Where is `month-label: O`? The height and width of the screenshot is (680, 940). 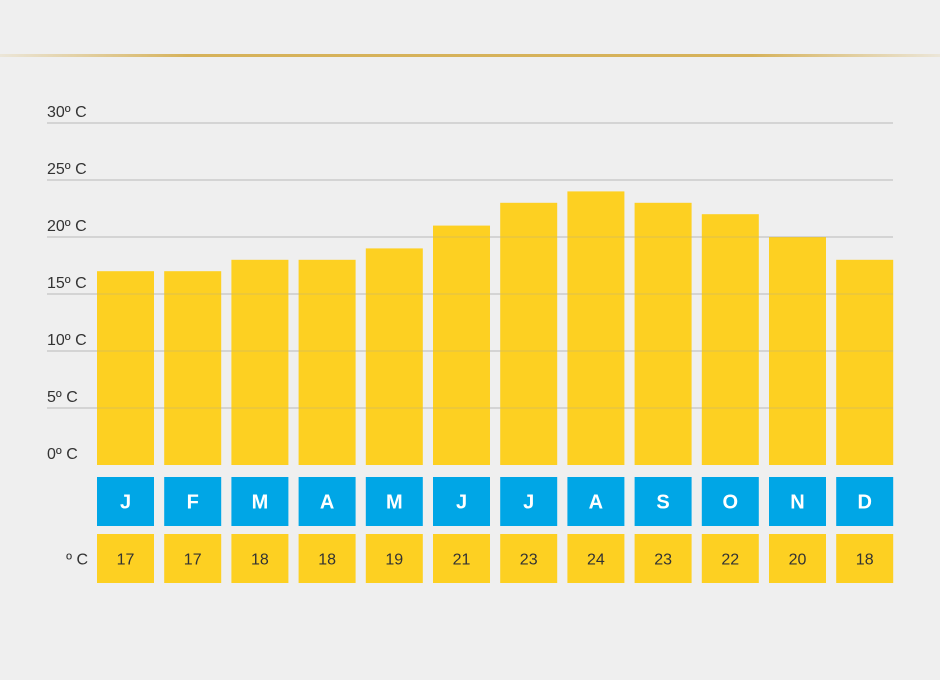 month-label: O is located at coordinates (731, 503).